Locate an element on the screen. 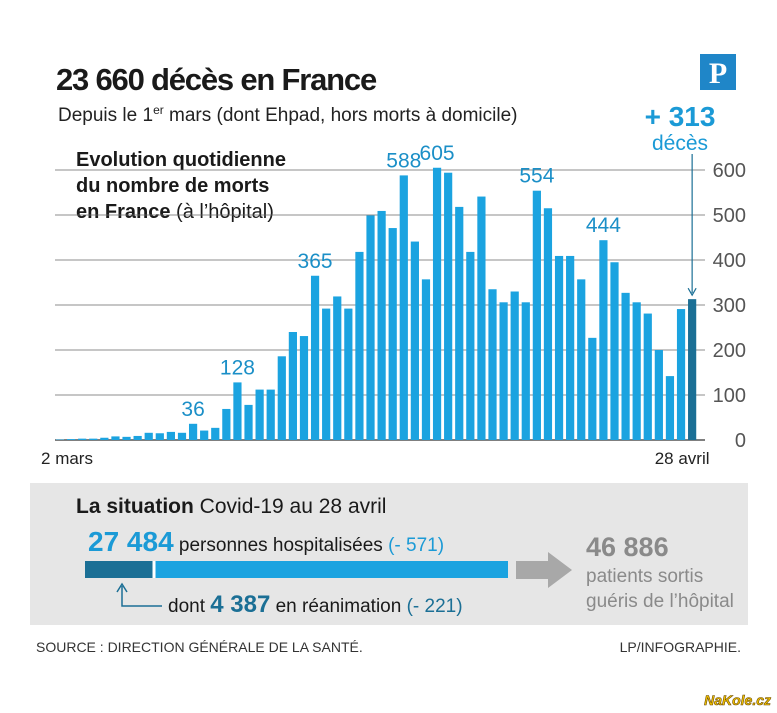  logo-box is located at coordinates (718, 72).